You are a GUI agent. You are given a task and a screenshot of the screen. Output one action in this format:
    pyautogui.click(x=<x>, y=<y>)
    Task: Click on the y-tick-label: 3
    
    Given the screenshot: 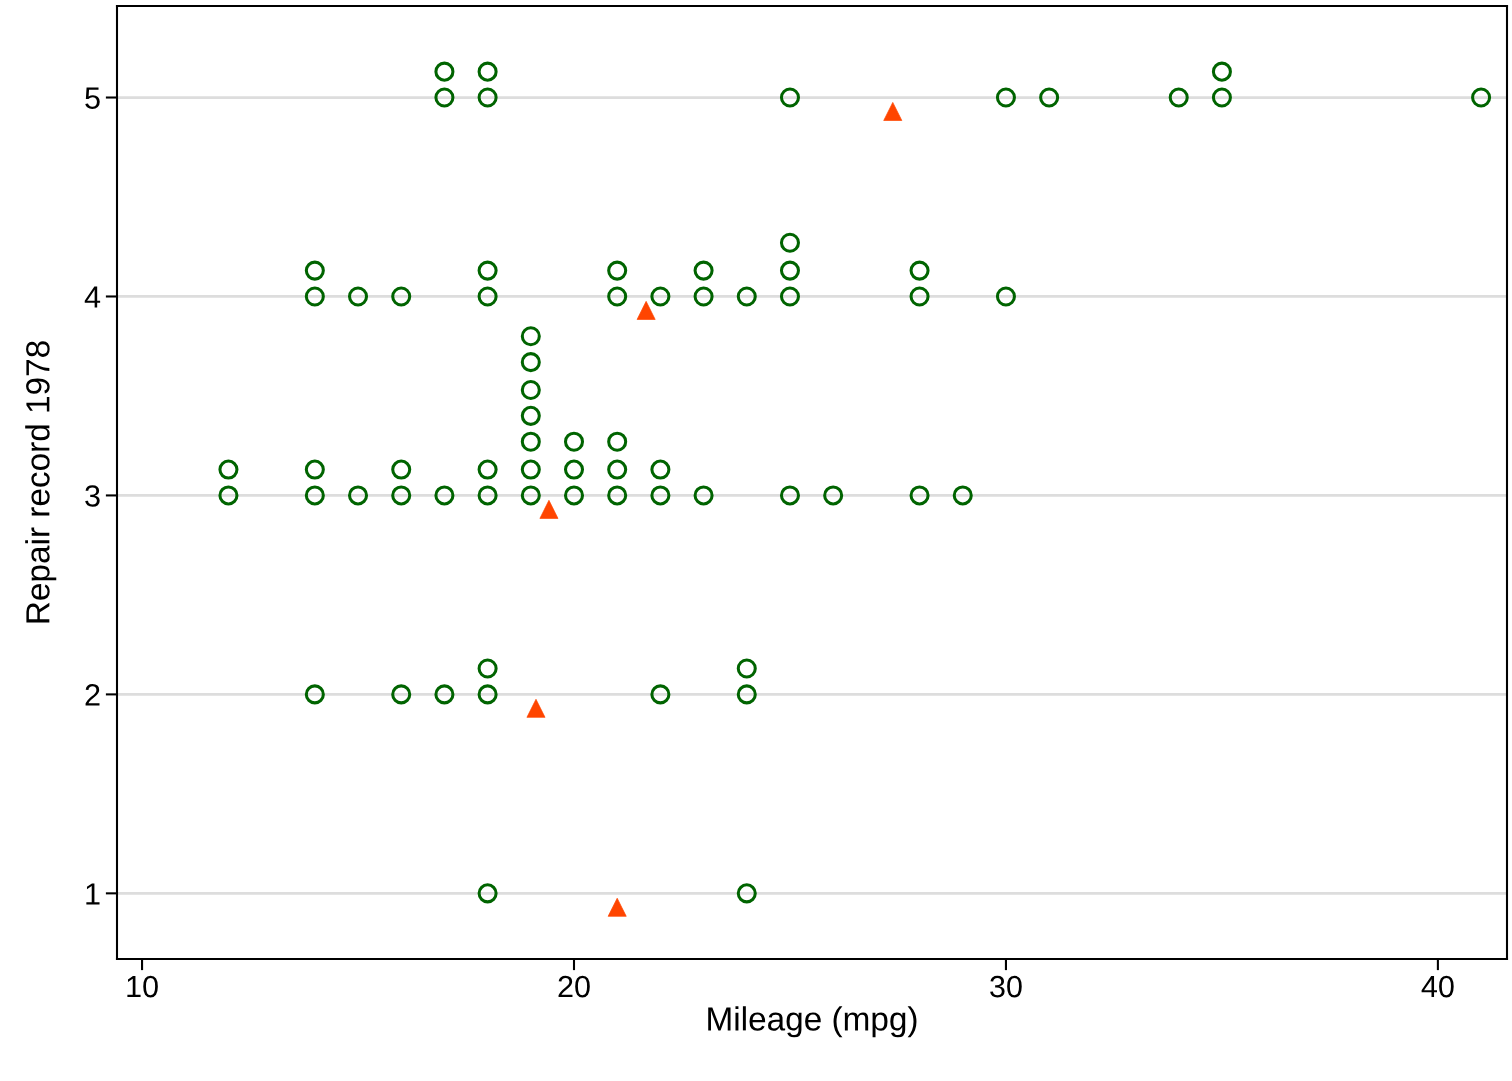 What is the action you would take?
    pyautogui.click(x=92, y=496)
    